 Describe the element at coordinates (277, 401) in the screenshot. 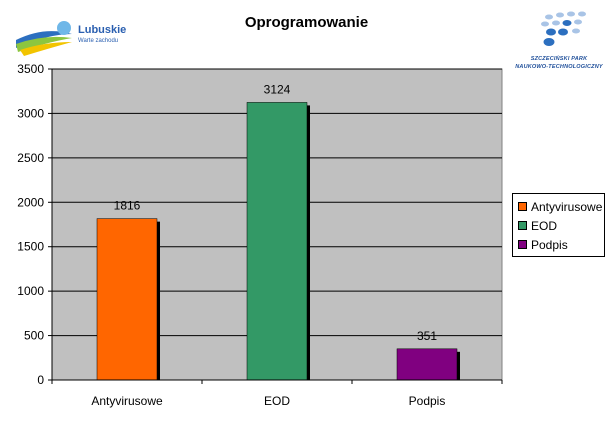

I see `x-tick-label: EOD` at that location.